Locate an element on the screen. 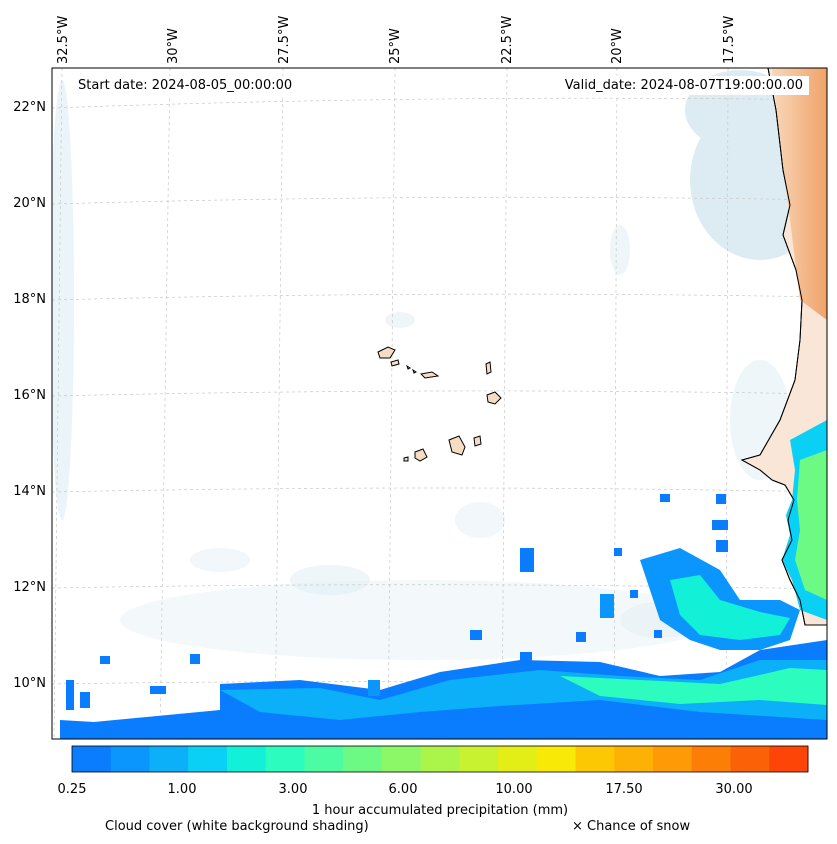  cloud-cover-legend: Cloud cover (white background shading) is located at coordinates (237, 826).